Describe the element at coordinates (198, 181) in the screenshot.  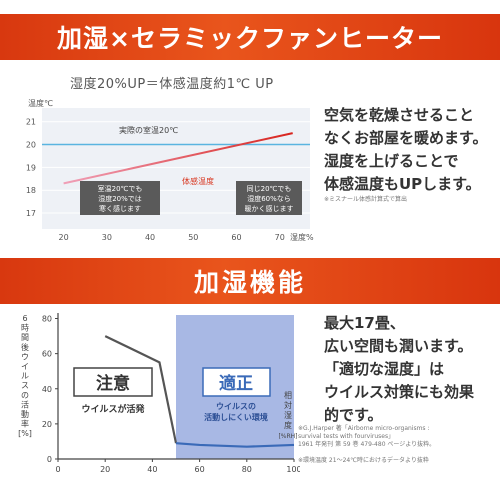
I see `body-temperature-label: 体感温度` at that location.